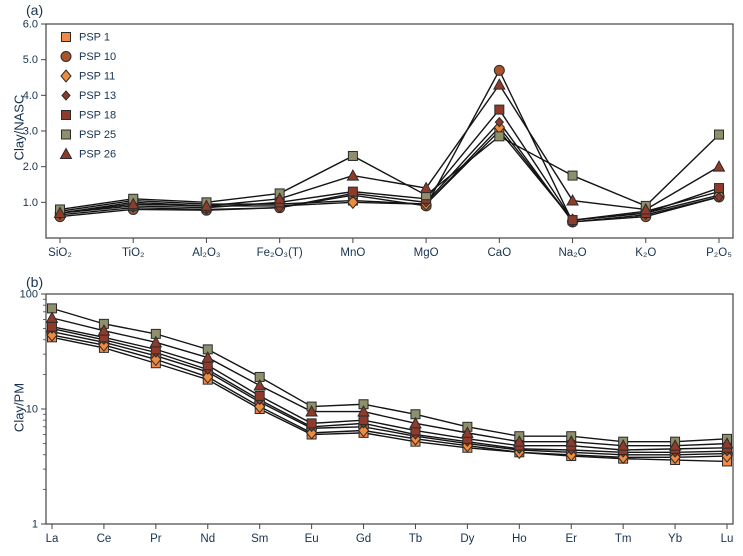 This screenshot has height=556, width=743. I want to click on x-tick-label: Ho, so click(519, 539).